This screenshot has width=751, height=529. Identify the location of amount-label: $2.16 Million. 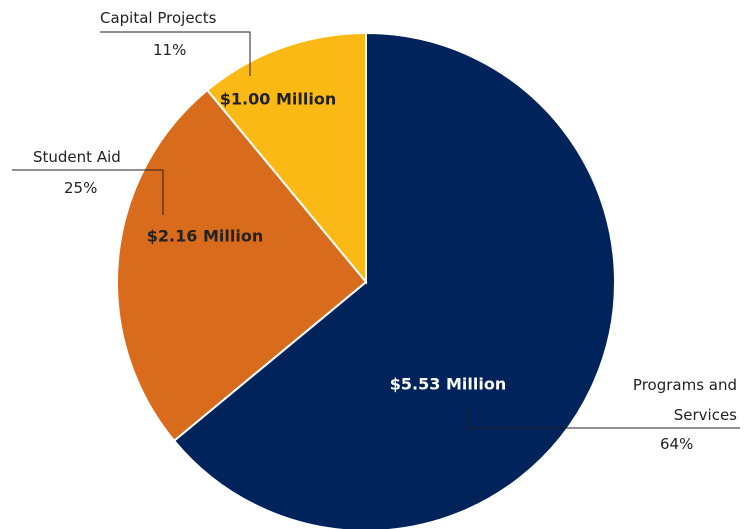
(205, 236).